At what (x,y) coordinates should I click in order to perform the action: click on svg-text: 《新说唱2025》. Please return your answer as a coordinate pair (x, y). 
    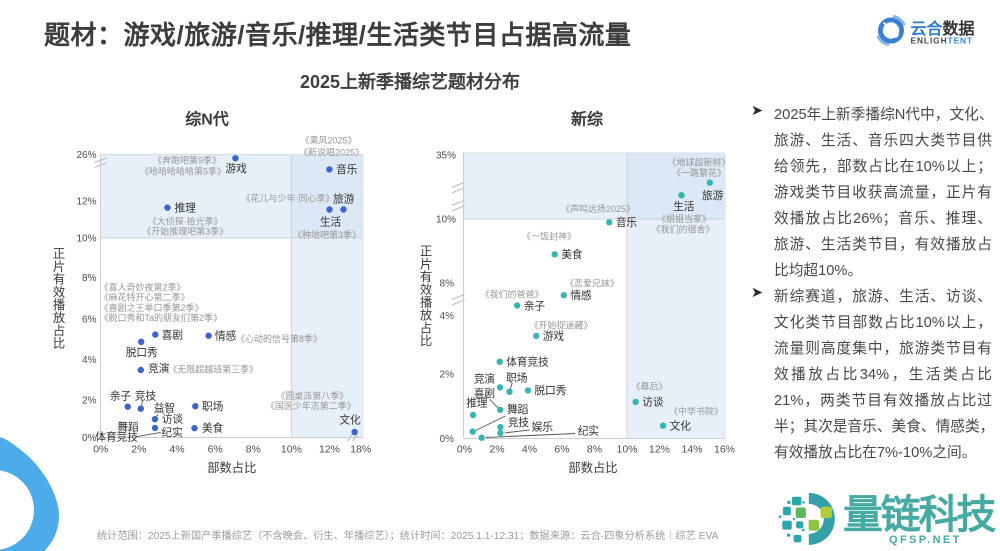
    Looking at the image, I should click on (331, 152).